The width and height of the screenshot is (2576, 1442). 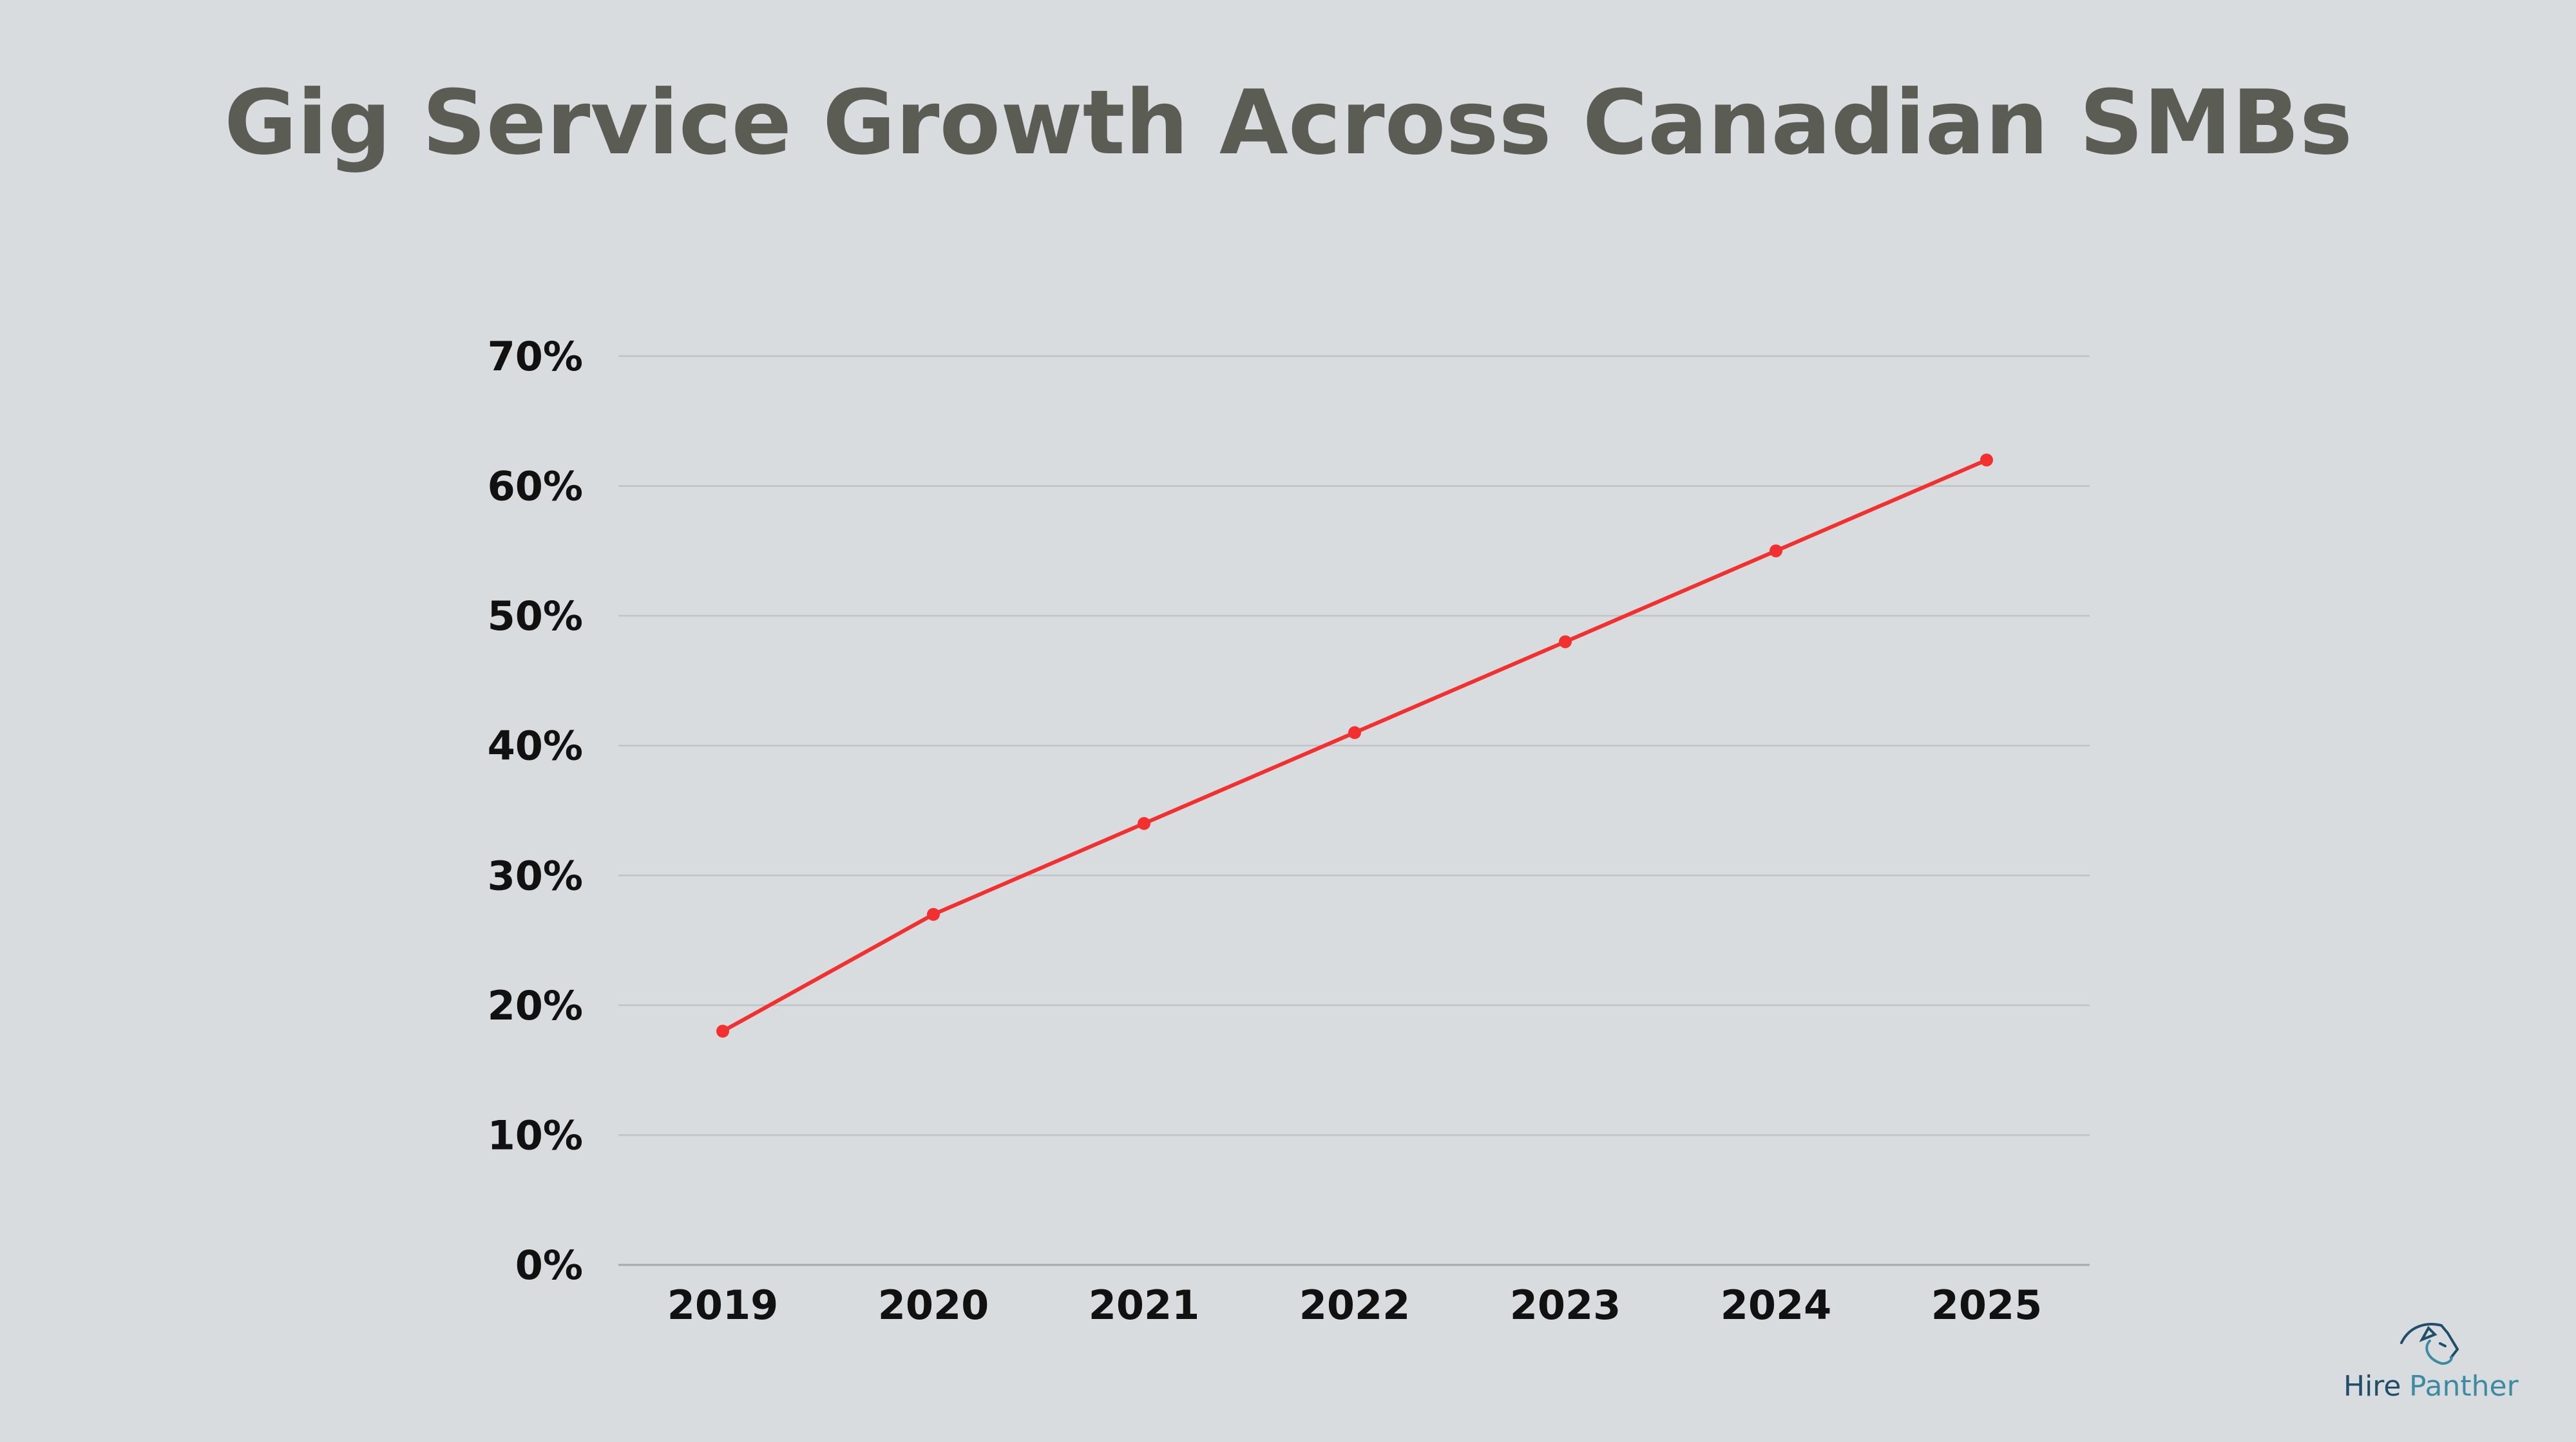 What do you see at coordinates (549, 1265) in the screenshot?
I see `y-tick-label: 0%` at bounding box center [549, 1265].